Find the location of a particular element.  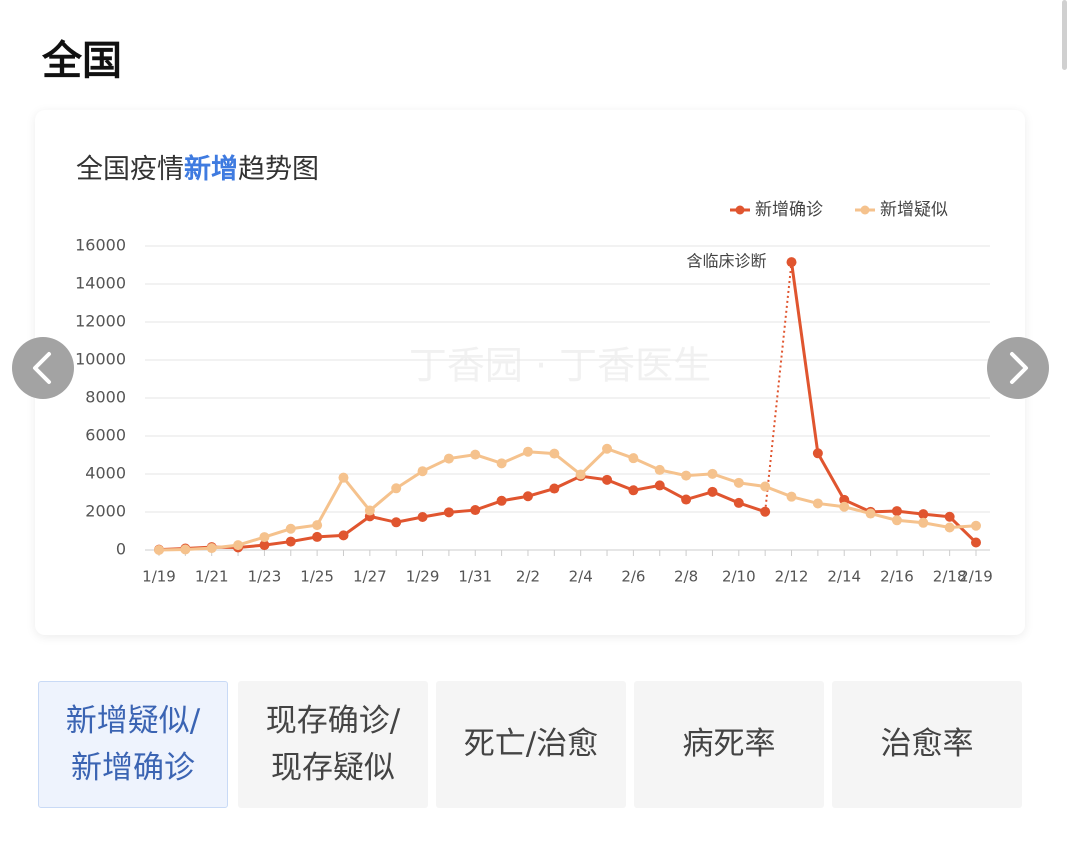

x-tick-label: 2/4 is located at coordinates (581, 577).